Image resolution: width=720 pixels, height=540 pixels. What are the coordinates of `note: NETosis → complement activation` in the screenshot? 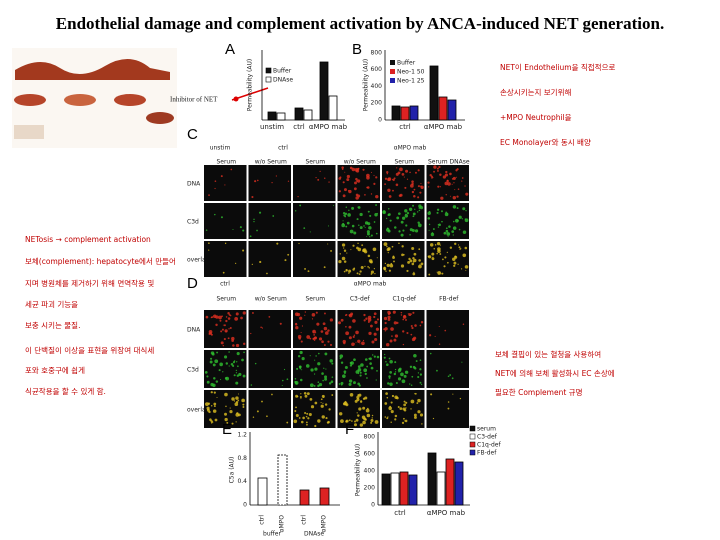 It's located at (88, 239).